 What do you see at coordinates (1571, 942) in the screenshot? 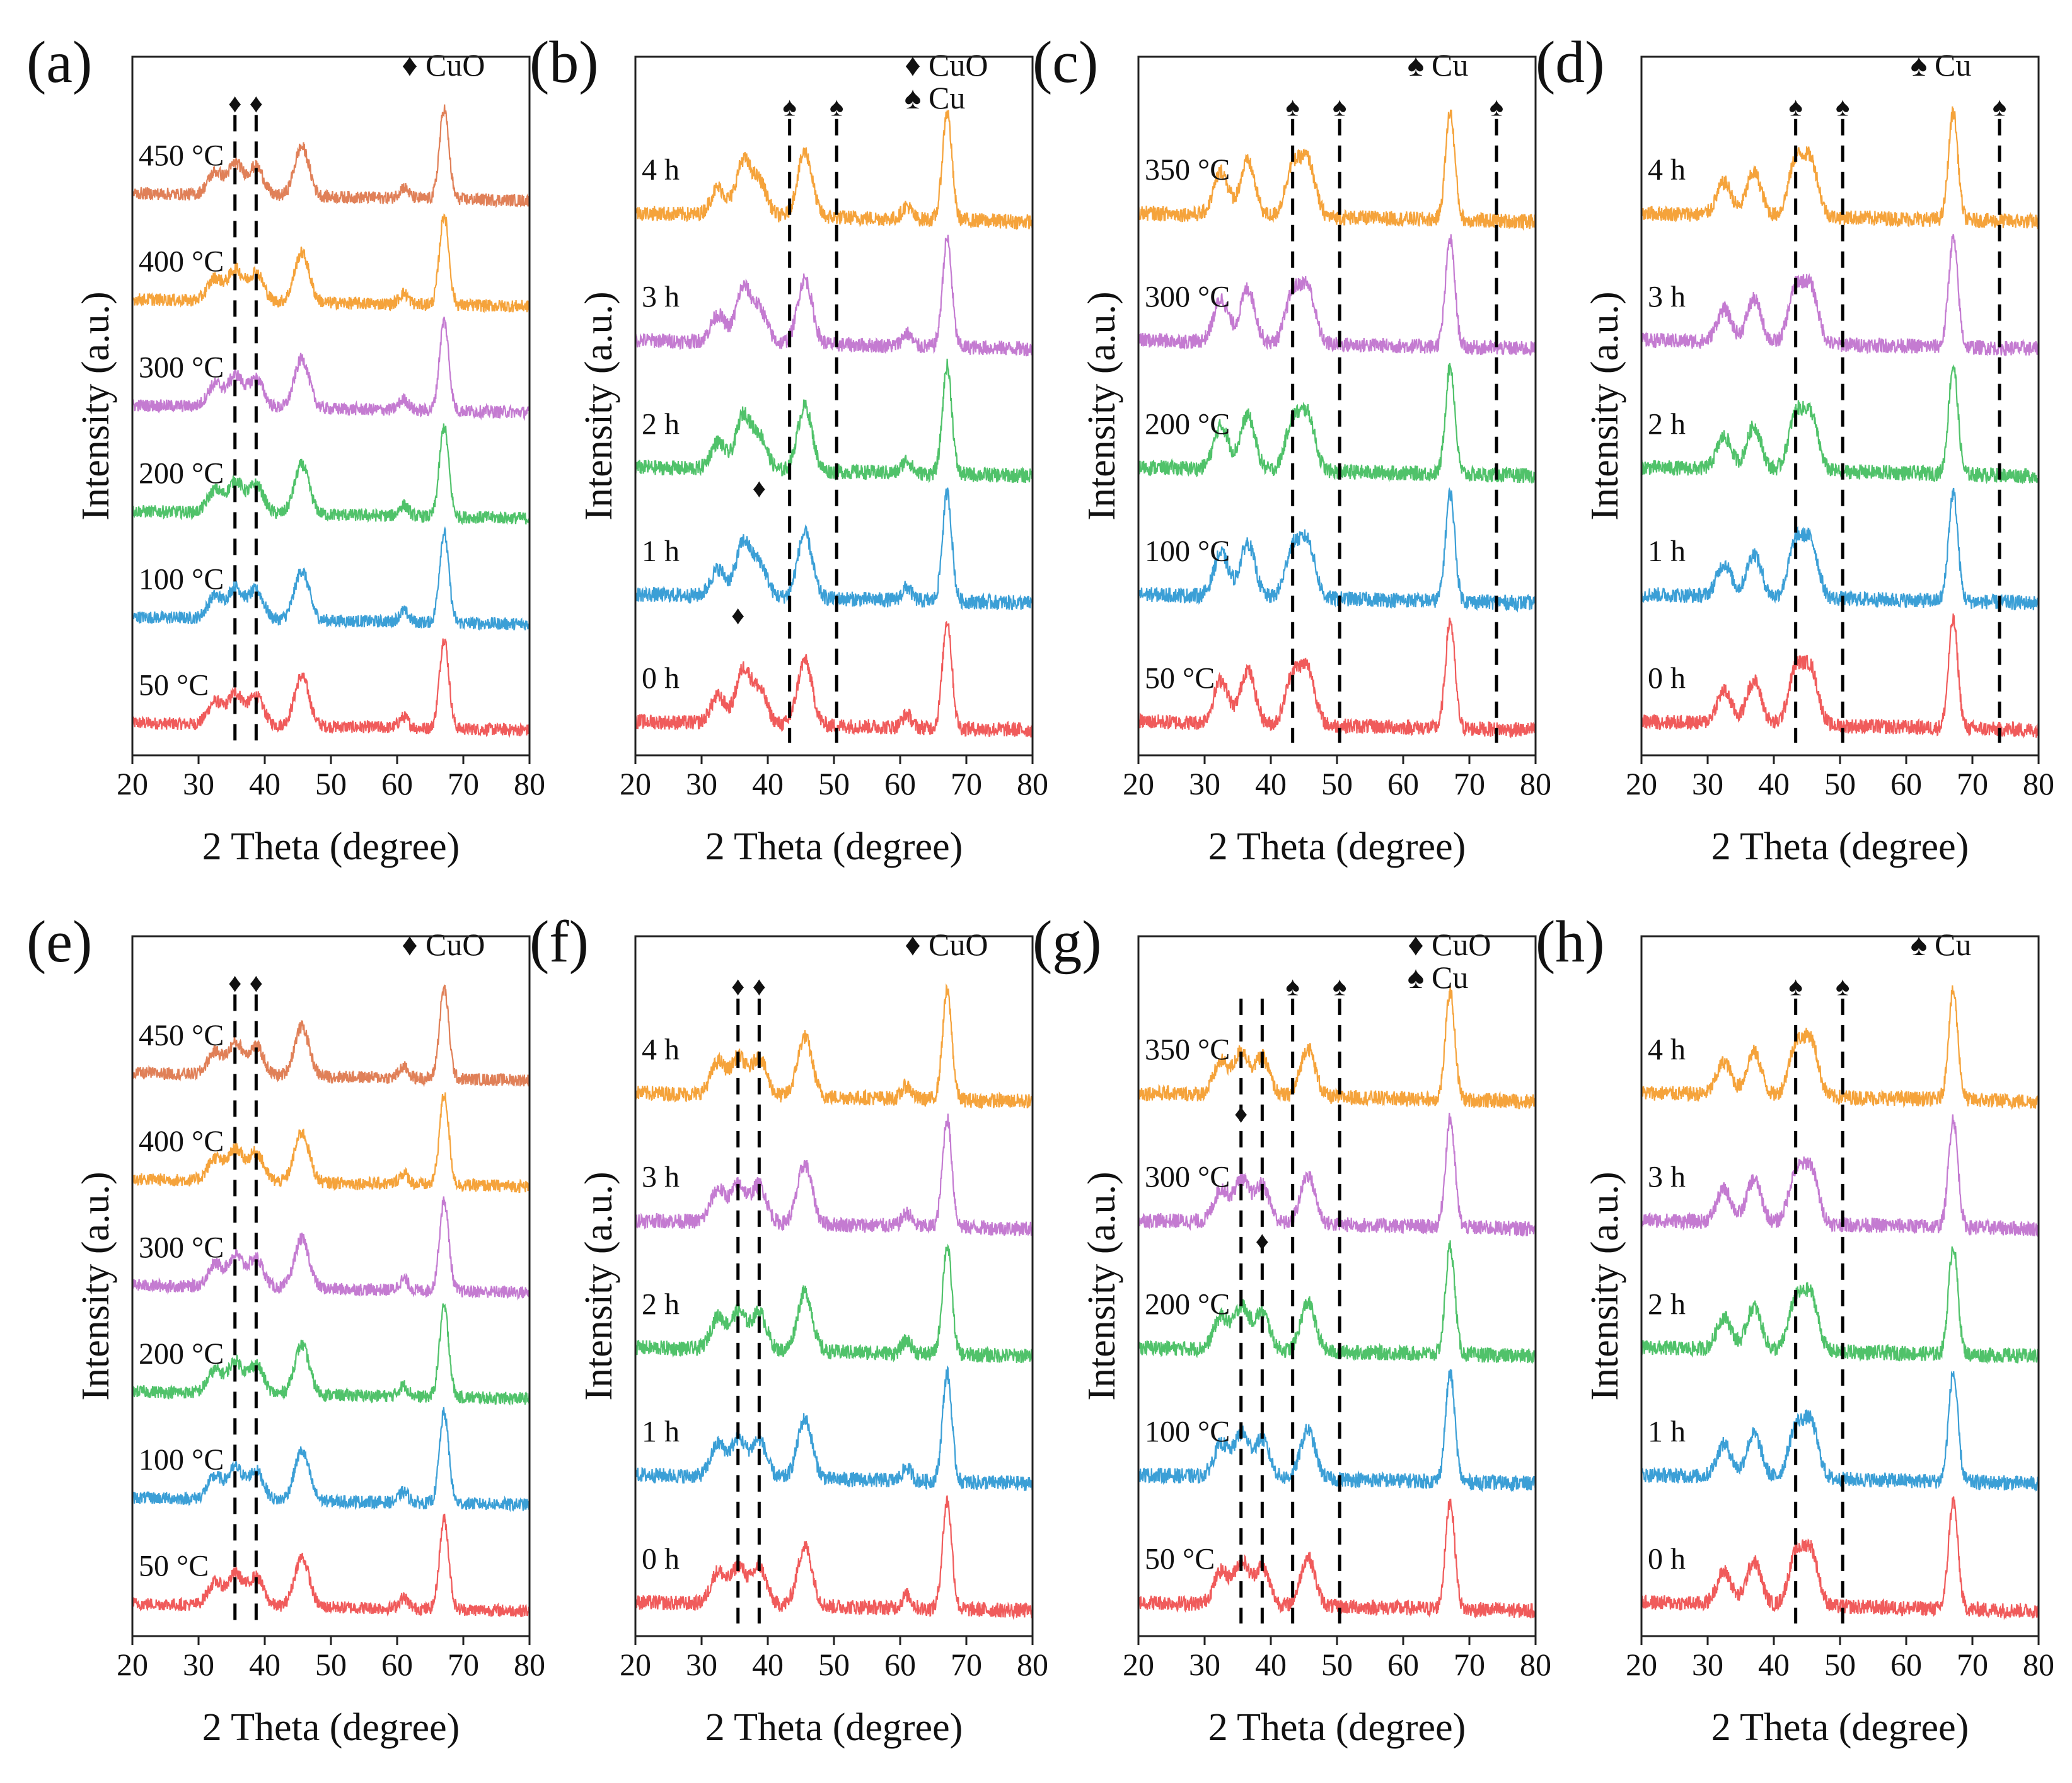
I see `panel-letter: (h)` at bounding box center [1571, 942].